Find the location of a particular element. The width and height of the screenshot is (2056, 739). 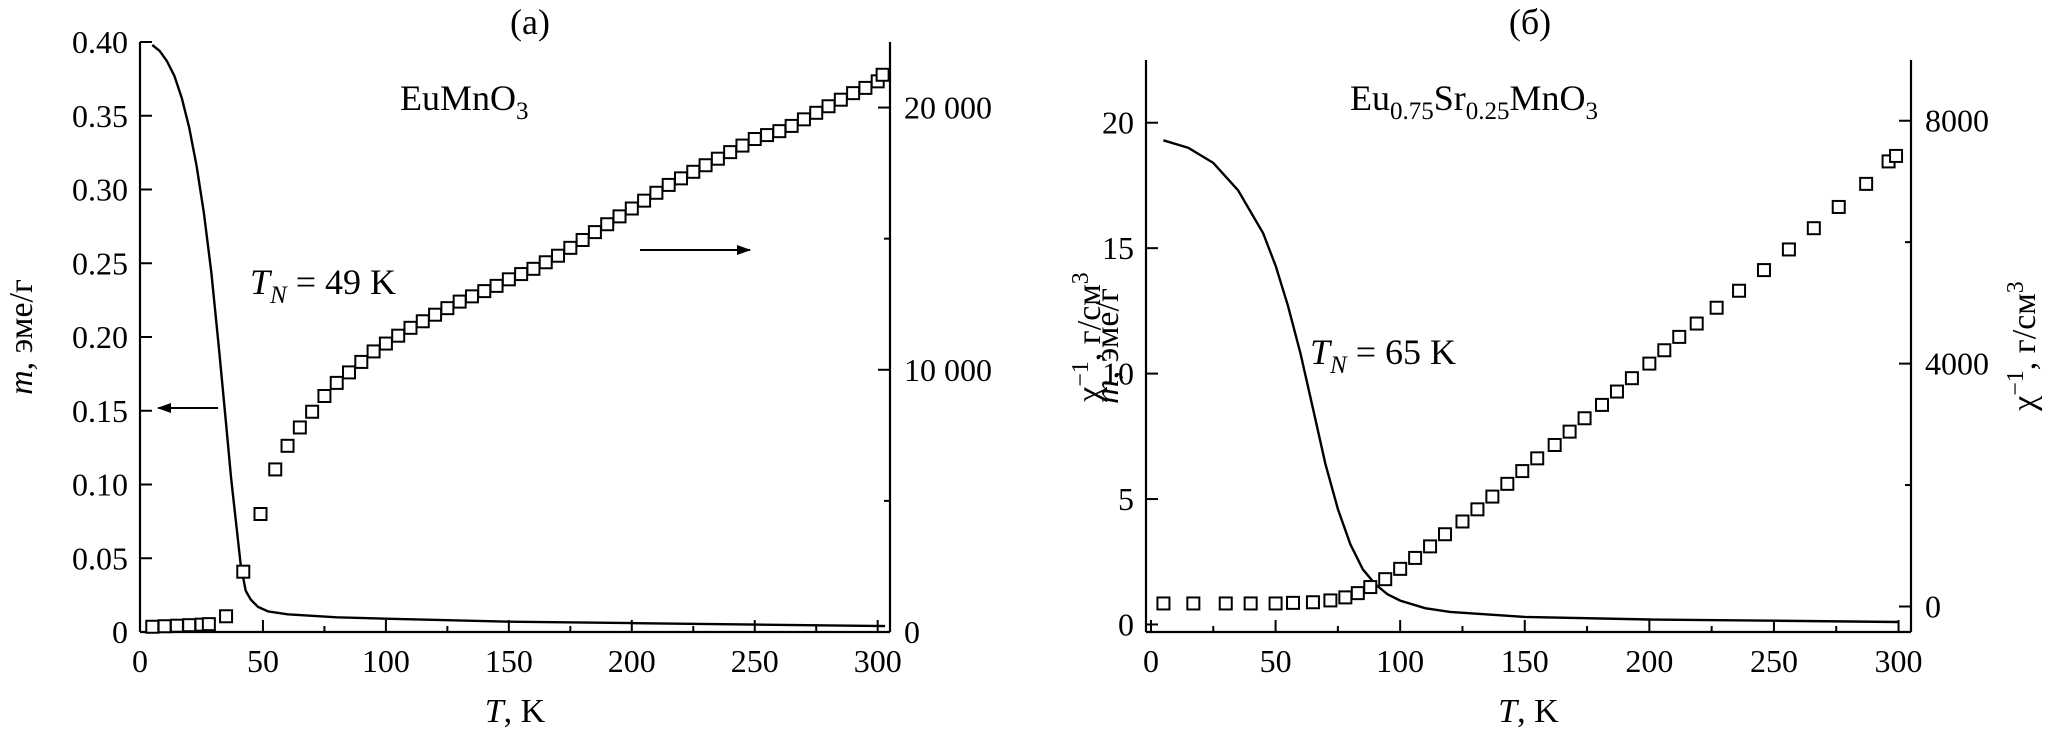

panel-a-label: (a) is located at coordinates (530, 22).